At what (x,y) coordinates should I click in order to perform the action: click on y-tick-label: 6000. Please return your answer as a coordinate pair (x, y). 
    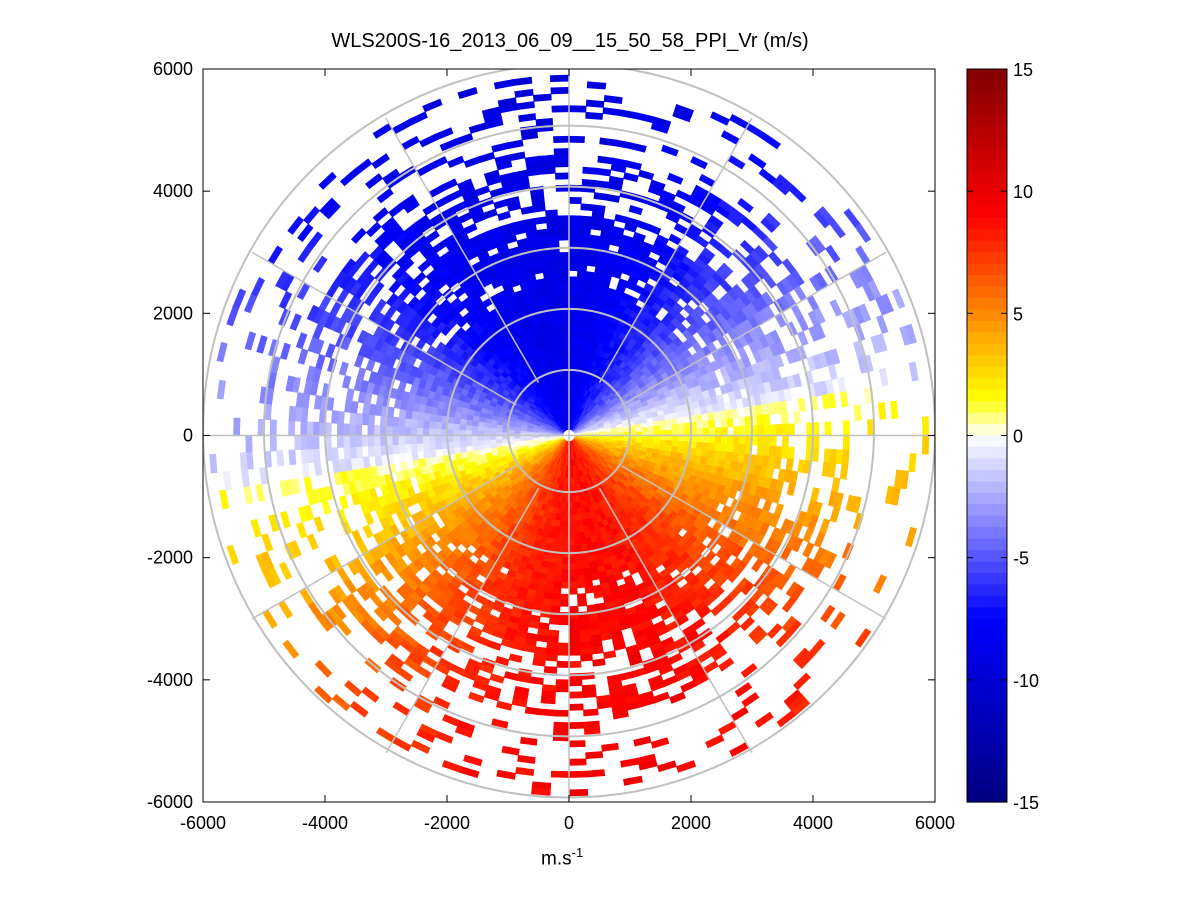
    Looking at the image, I should click on (173, 69).